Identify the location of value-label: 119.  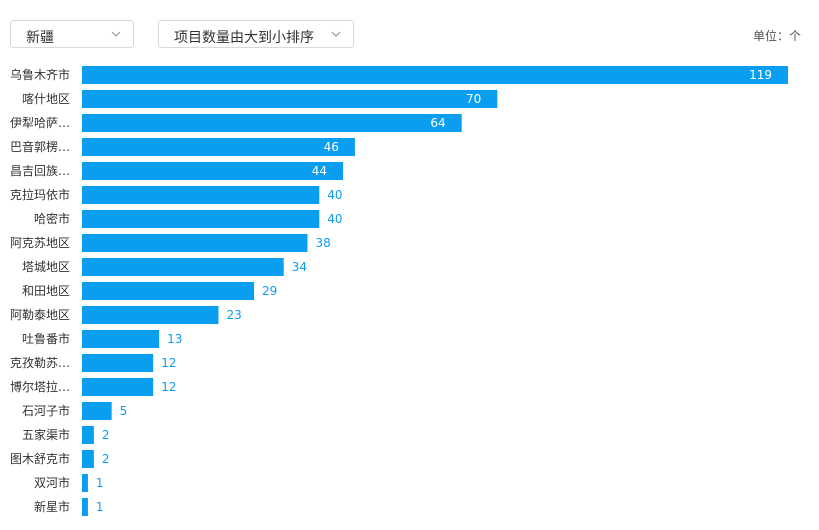
(760, 75).